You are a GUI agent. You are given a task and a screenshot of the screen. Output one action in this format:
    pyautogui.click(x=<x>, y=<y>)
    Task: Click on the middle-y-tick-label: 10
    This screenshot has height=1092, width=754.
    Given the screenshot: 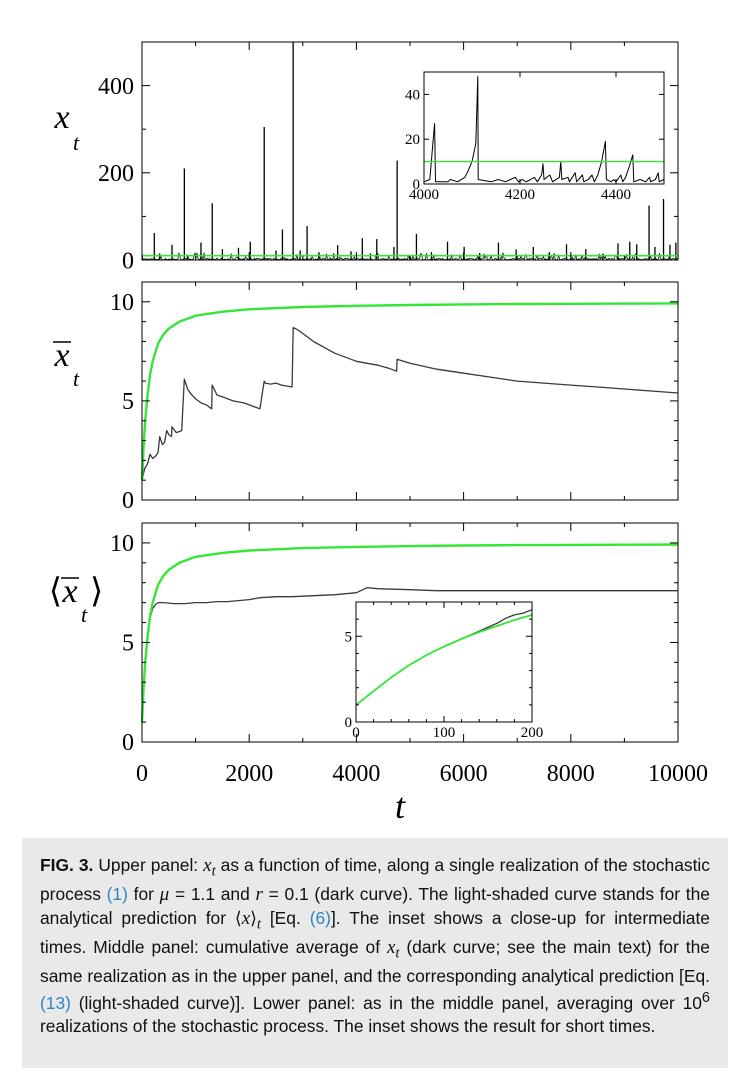 What is the action you would take?
    pyautogui.click(x=122, y=303)
    